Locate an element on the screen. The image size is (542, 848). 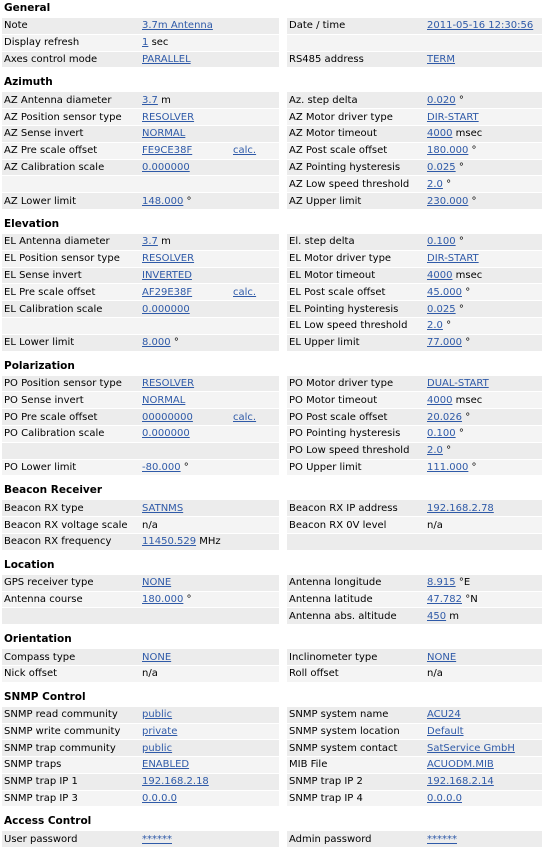
value-po-sense-invert: NORMAL is located at coordinates (164, 400).